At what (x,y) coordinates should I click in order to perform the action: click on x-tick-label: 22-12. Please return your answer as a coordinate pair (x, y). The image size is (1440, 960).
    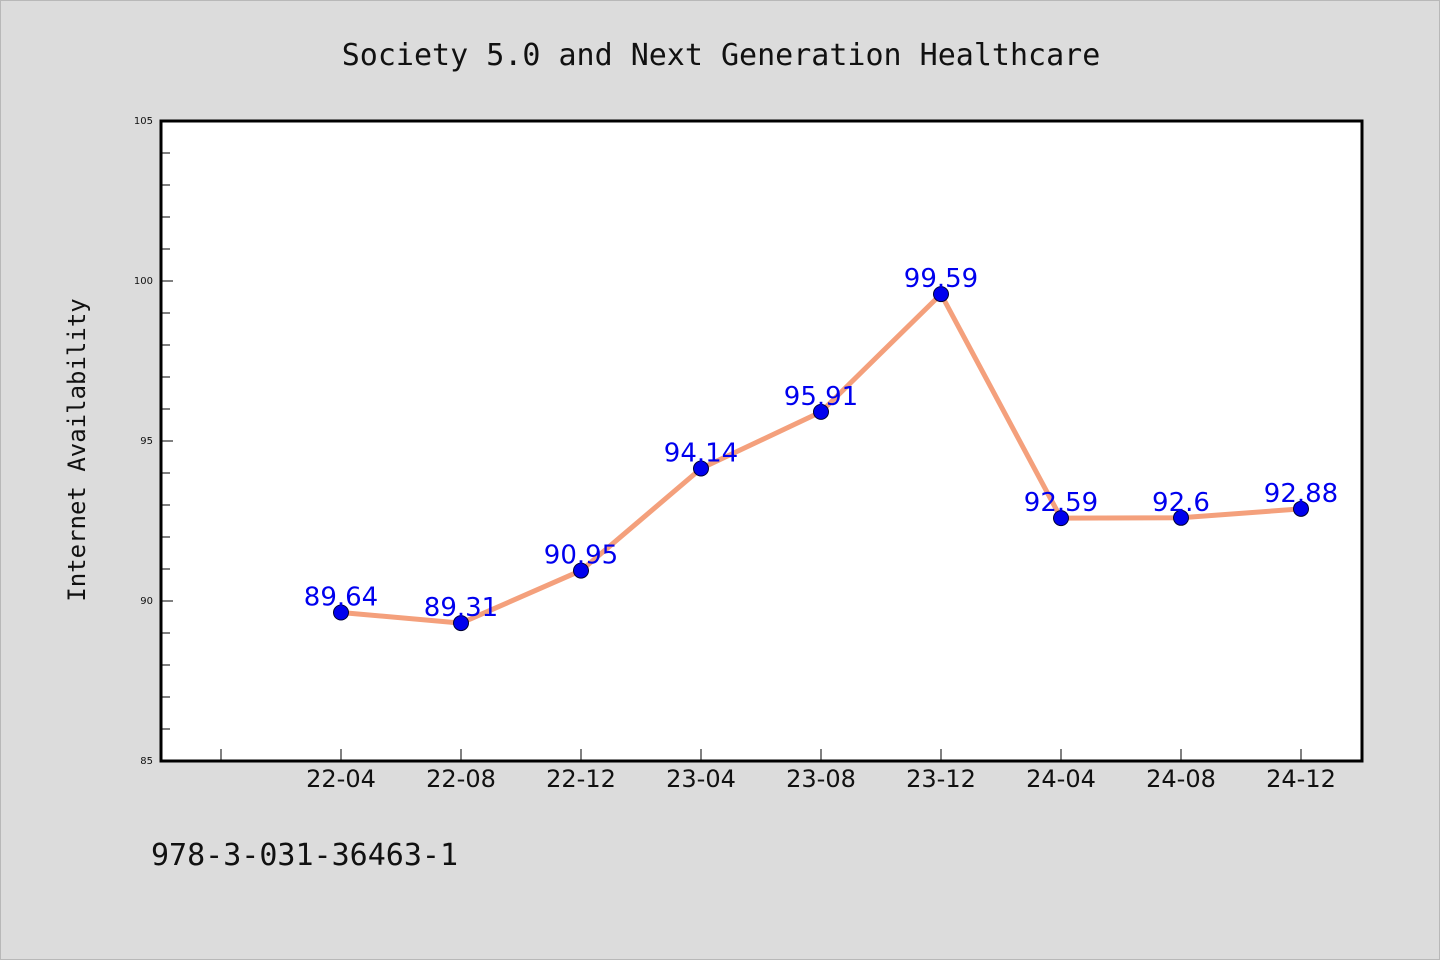
    Looking at the image, I should click on (581, 779).